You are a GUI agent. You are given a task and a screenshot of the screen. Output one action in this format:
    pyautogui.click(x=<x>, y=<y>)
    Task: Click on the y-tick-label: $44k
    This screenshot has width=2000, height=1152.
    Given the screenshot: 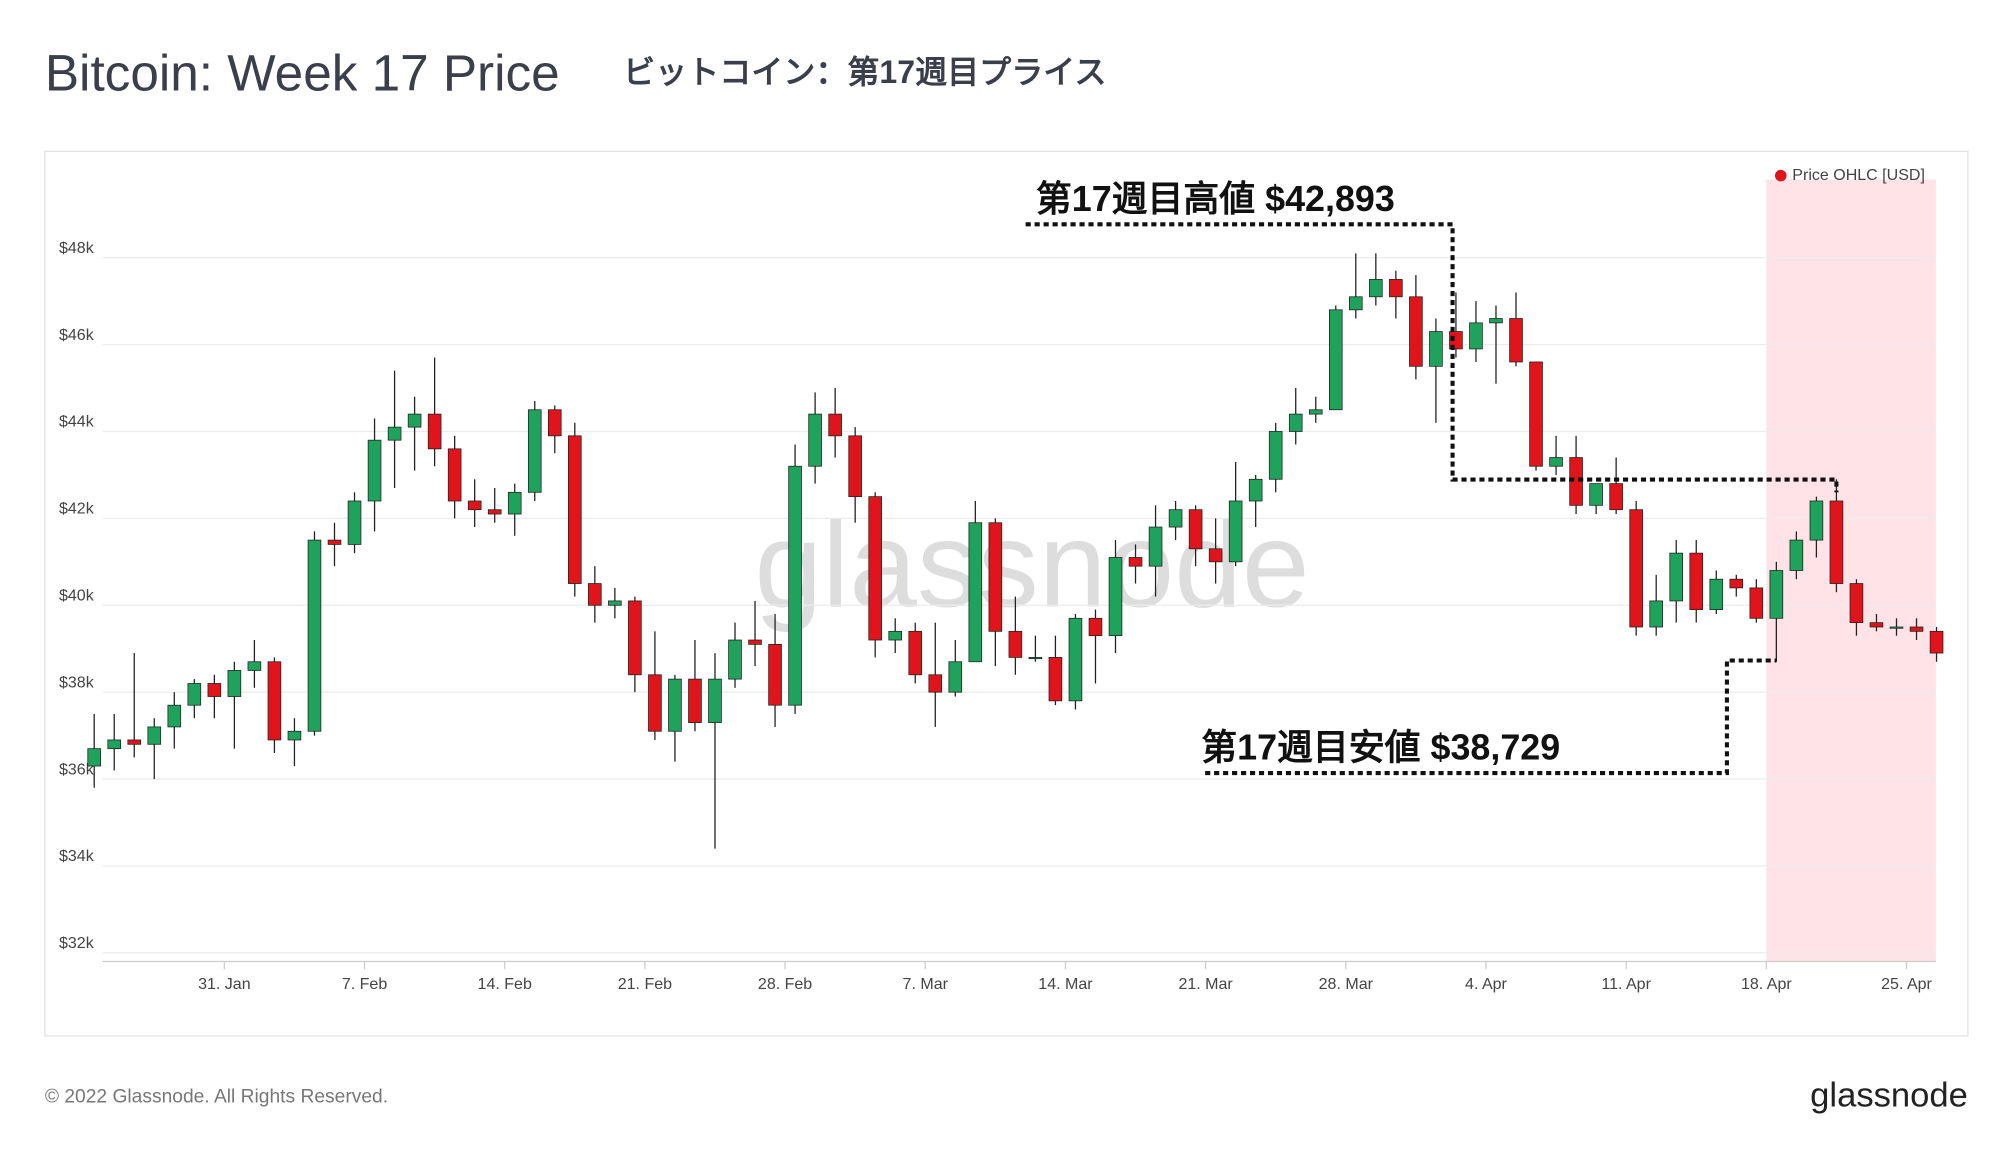 What is the action you would take?
    pyautogui.click(x=77, y=422)
    